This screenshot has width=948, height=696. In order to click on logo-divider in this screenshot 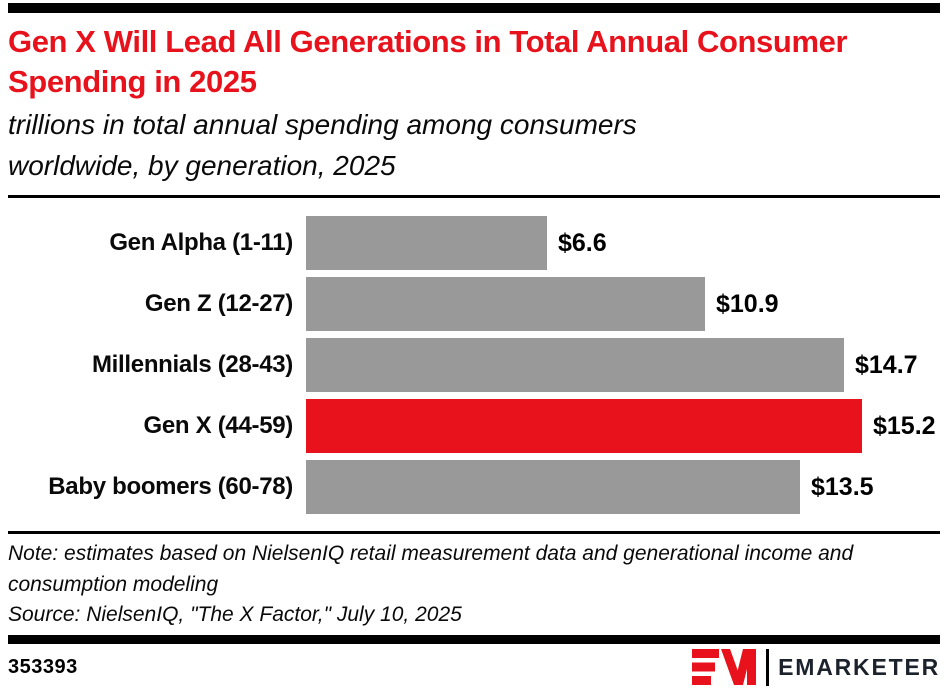, I will do `click(768, 667)`.